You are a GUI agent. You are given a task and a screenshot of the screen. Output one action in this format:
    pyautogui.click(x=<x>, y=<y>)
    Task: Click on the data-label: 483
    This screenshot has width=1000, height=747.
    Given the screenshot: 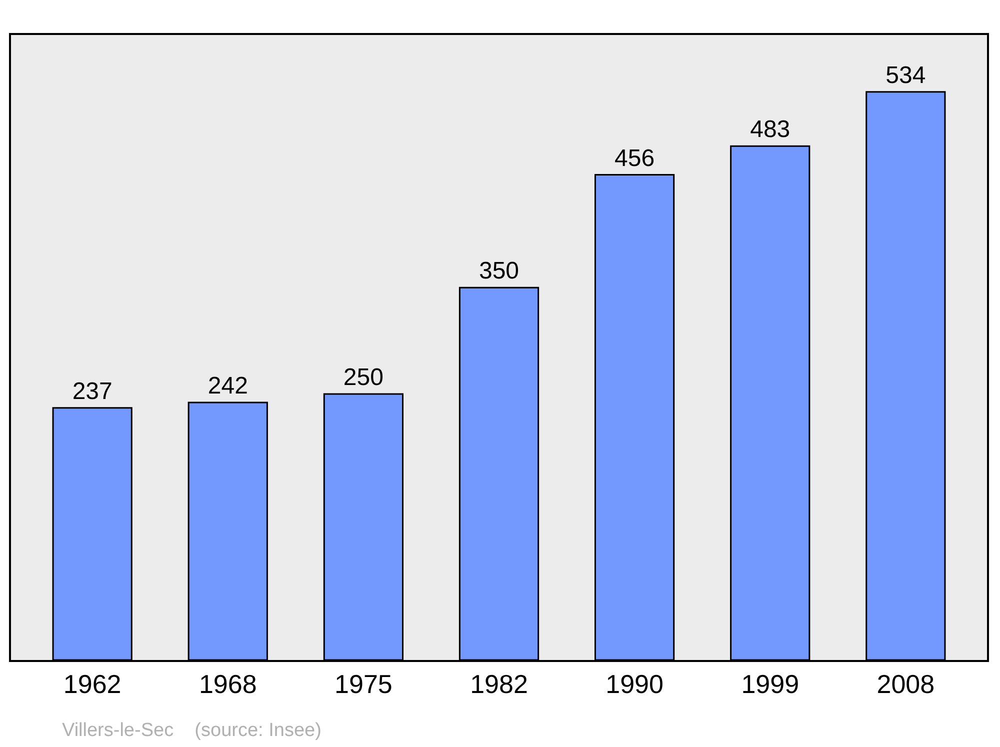 What is the action you would take?
    pyautogui.click(x=770, y=130)
    